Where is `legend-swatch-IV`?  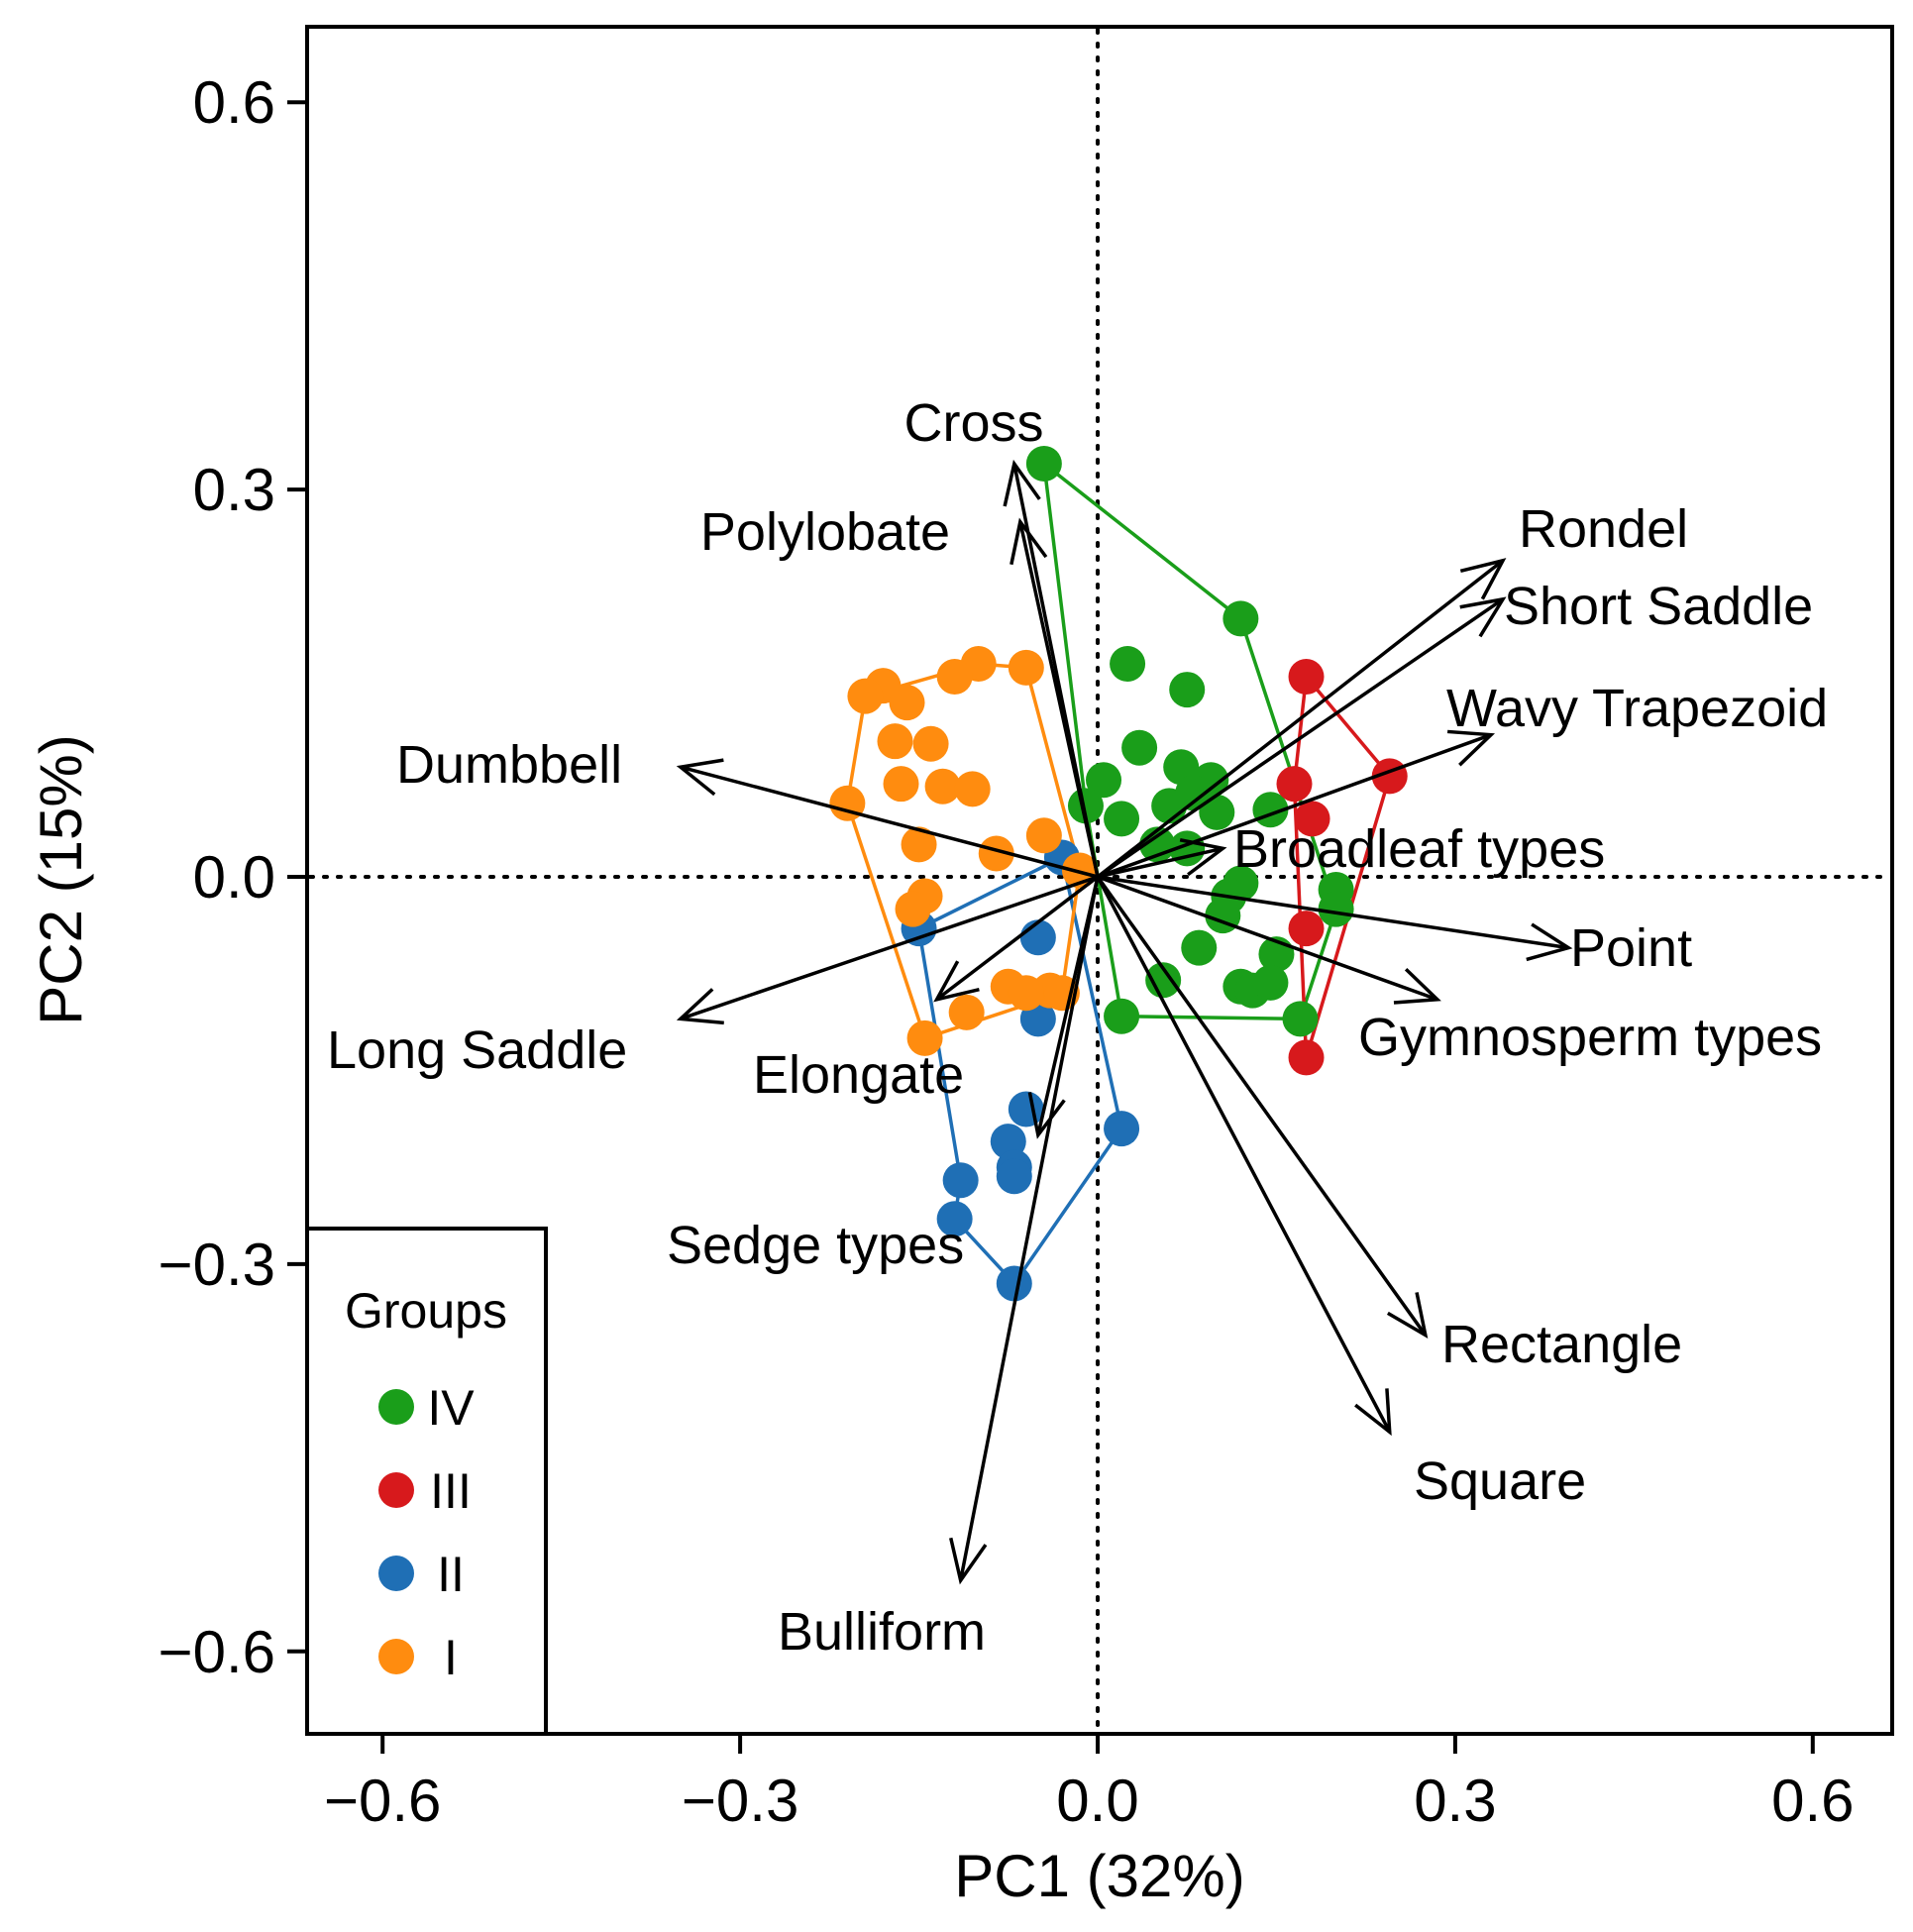
legend-swatch-IV is located at coordinates (396, 1407).